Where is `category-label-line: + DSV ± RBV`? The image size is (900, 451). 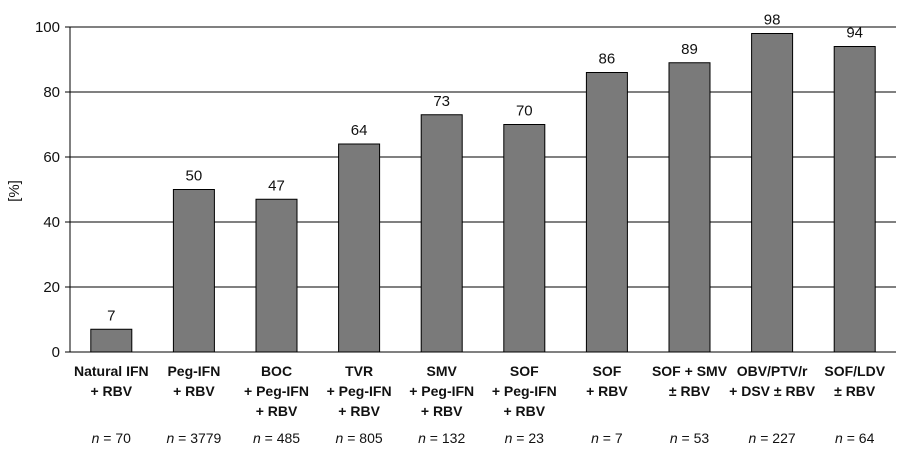 category-label-line: + DSV ± RBV is located at coordinates (772, 391).